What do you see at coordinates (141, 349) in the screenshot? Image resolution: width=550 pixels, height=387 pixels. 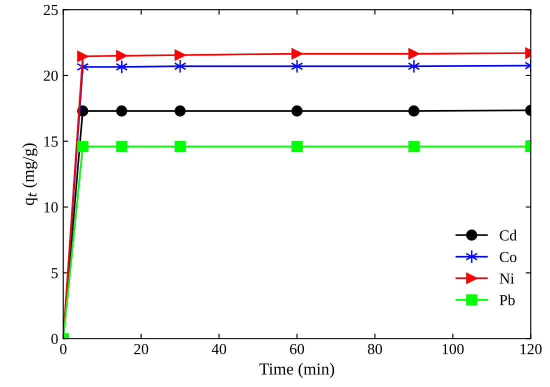 I see `x-tick-label: 20` at bounding box center [141, 349].